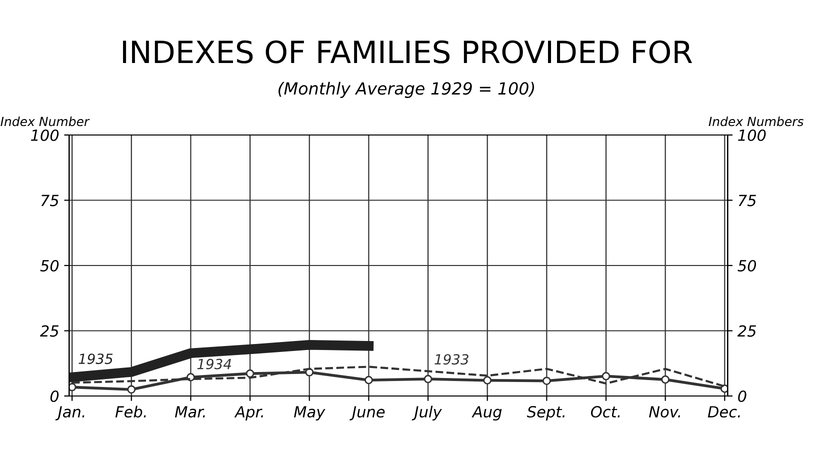 This screenshot has width=813, height=450. Describe the element at coordinates (406, 90) in the screenshot. I see `chart-subtitle: (Monthly Average 1929 = 100)` at that location.